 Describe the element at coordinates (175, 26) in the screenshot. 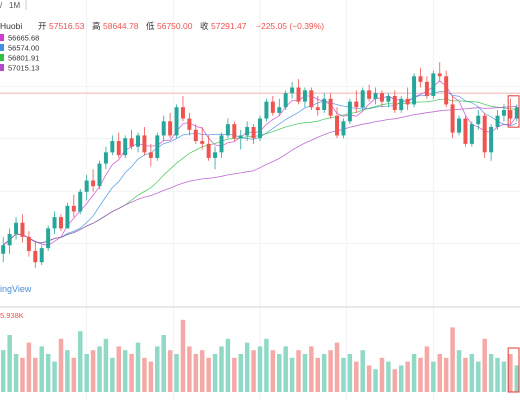

I see `low-value: 56750.00` at that location.